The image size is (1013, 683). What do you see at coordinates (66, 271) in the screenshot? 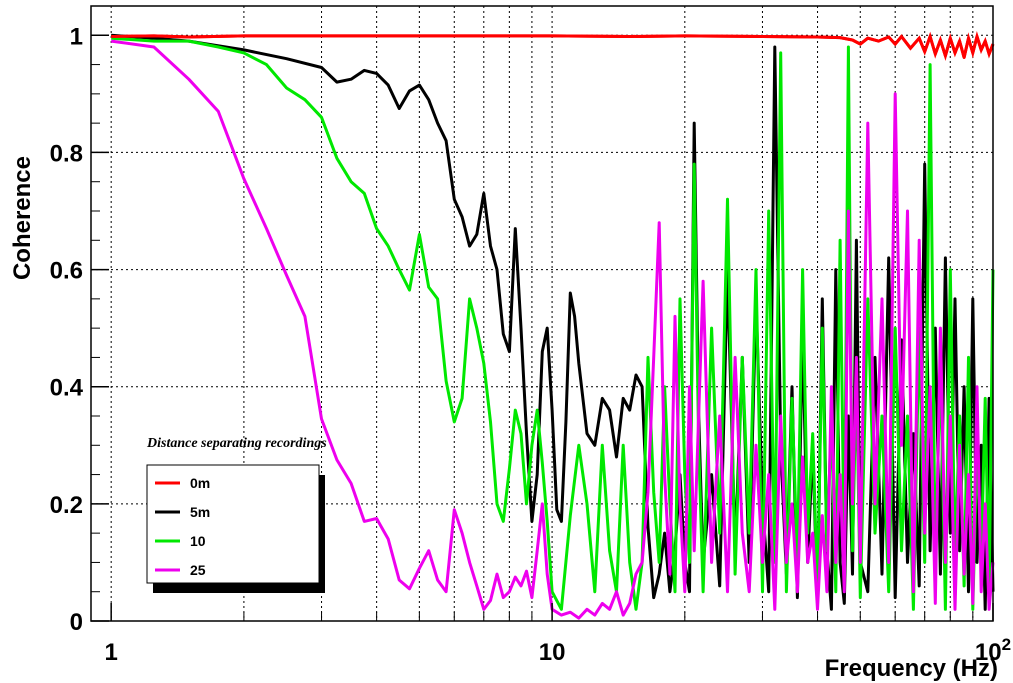
I see `y-tick-label: 0.6` at bounding box center [66, 271].